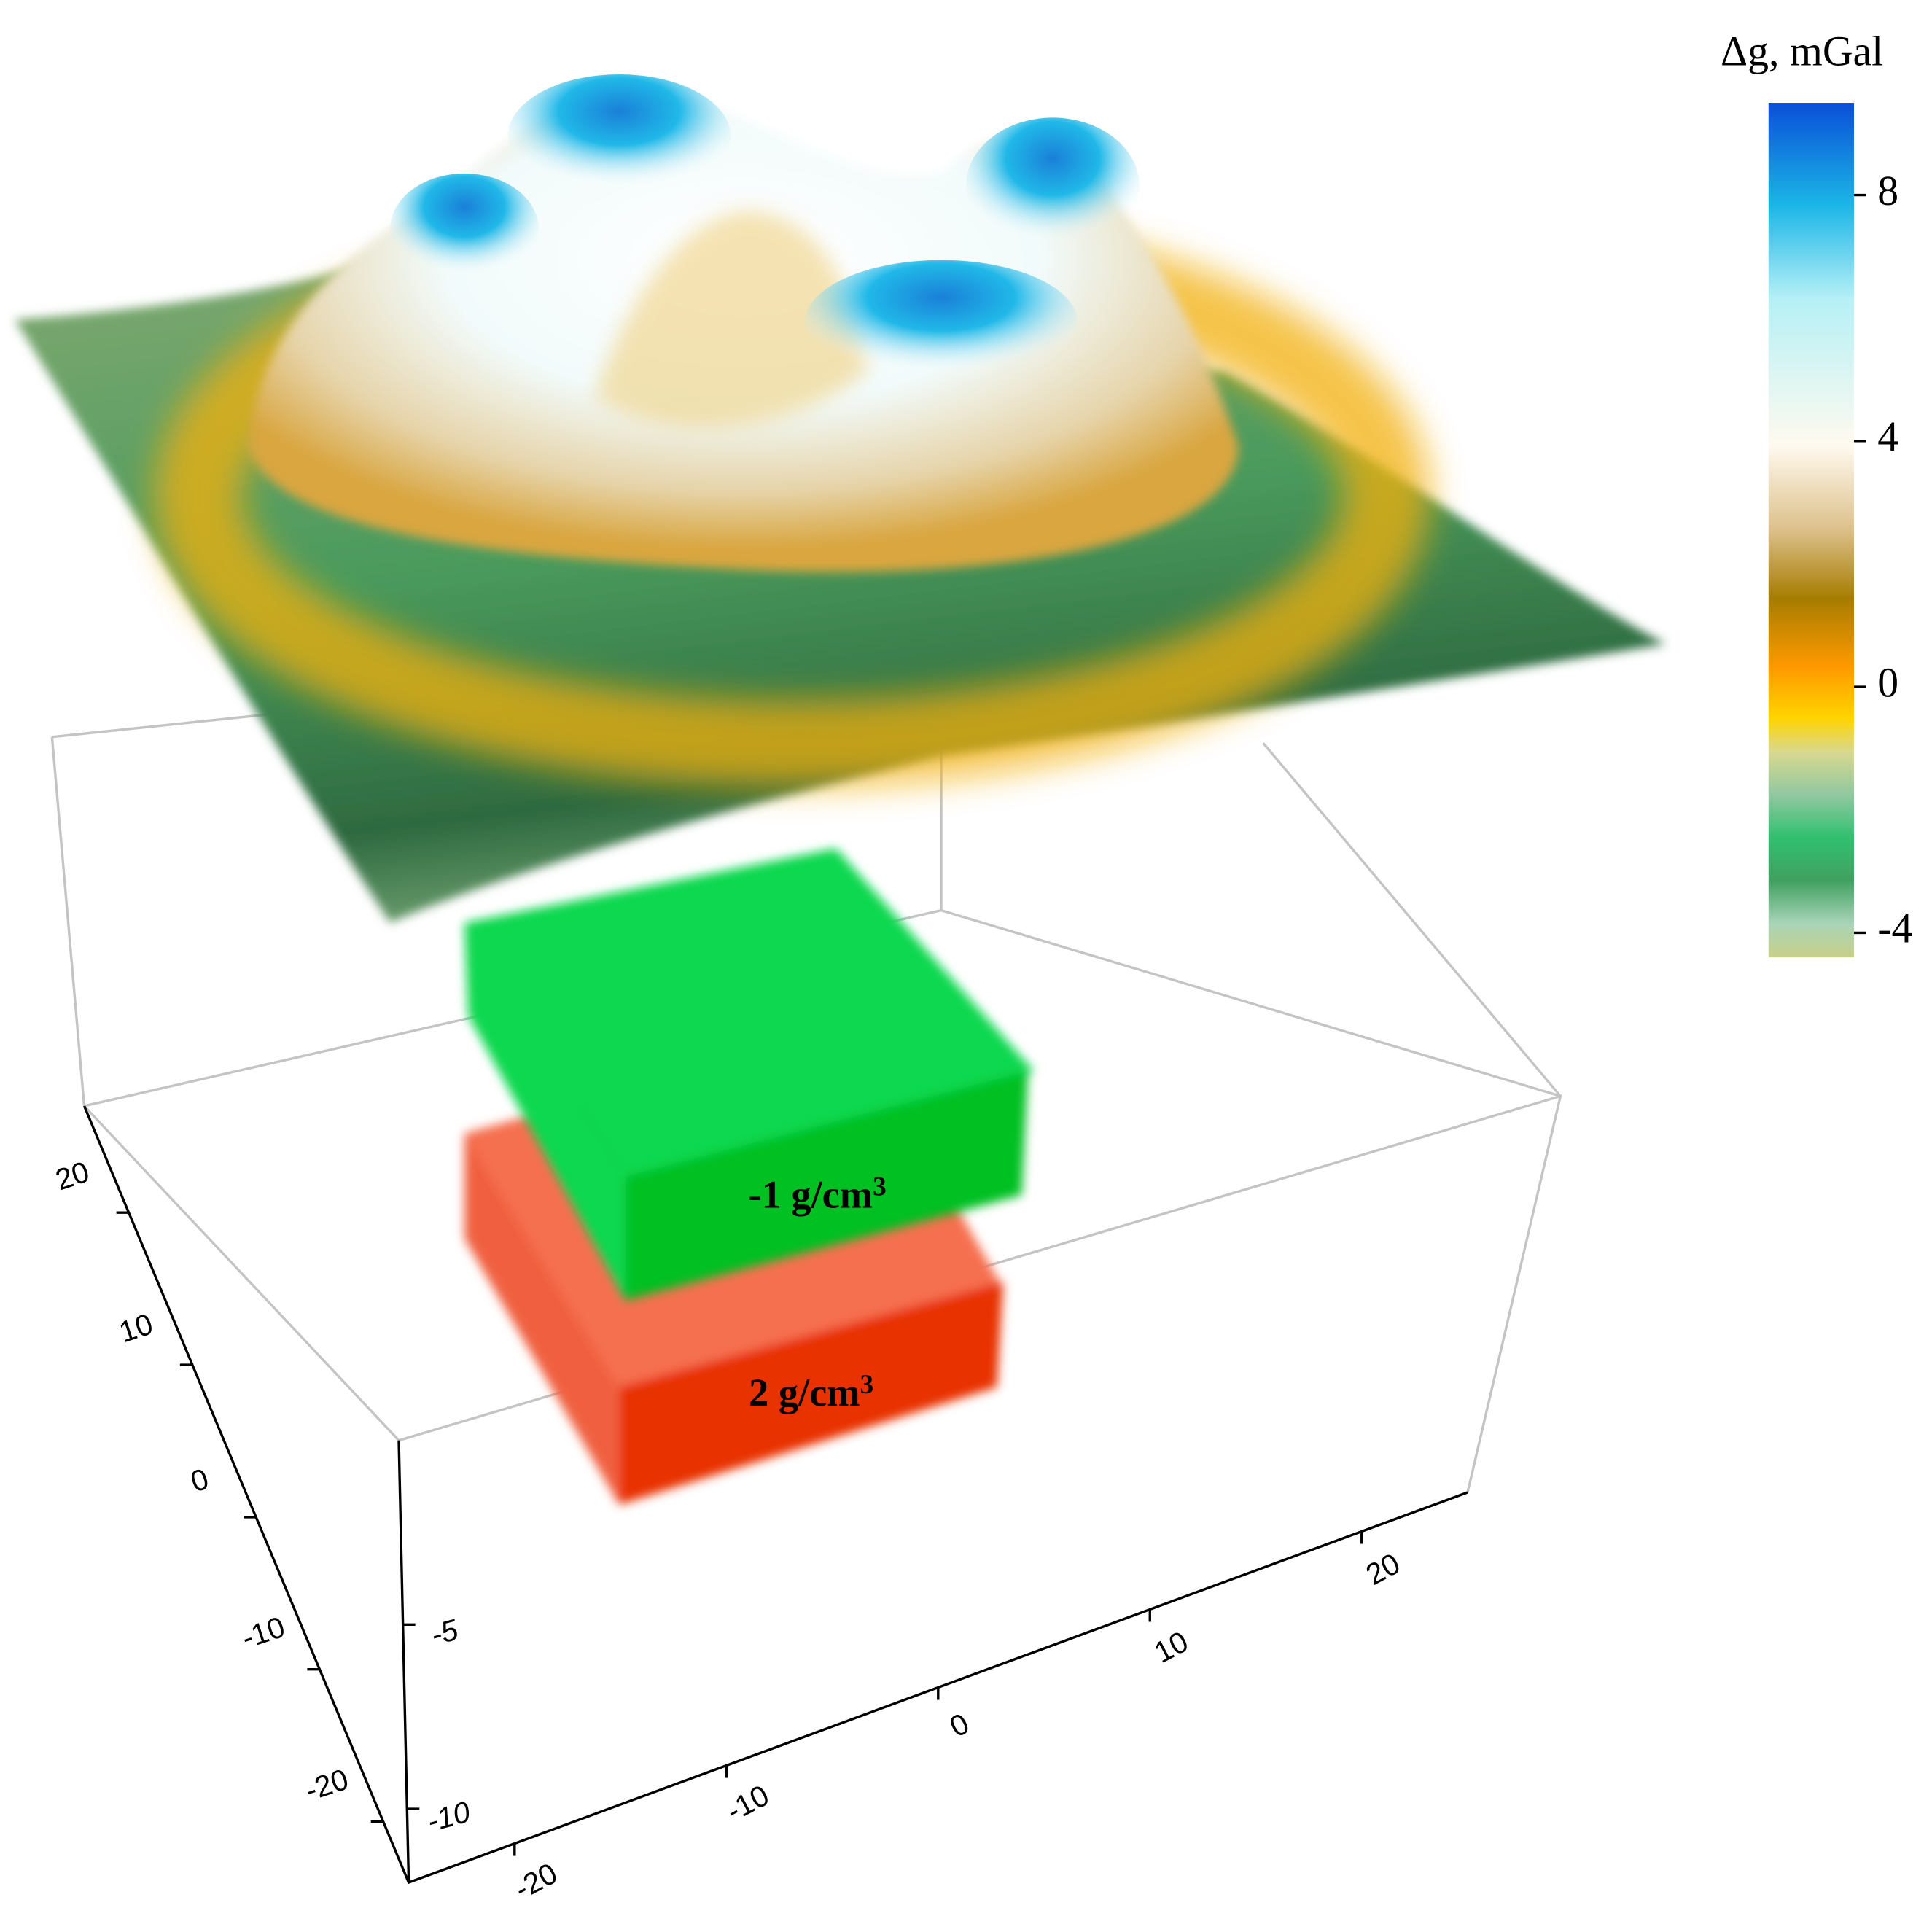 The height and width of the screenshot is (1916, 1932). I want to click on body-negative, so click(749, 1074).